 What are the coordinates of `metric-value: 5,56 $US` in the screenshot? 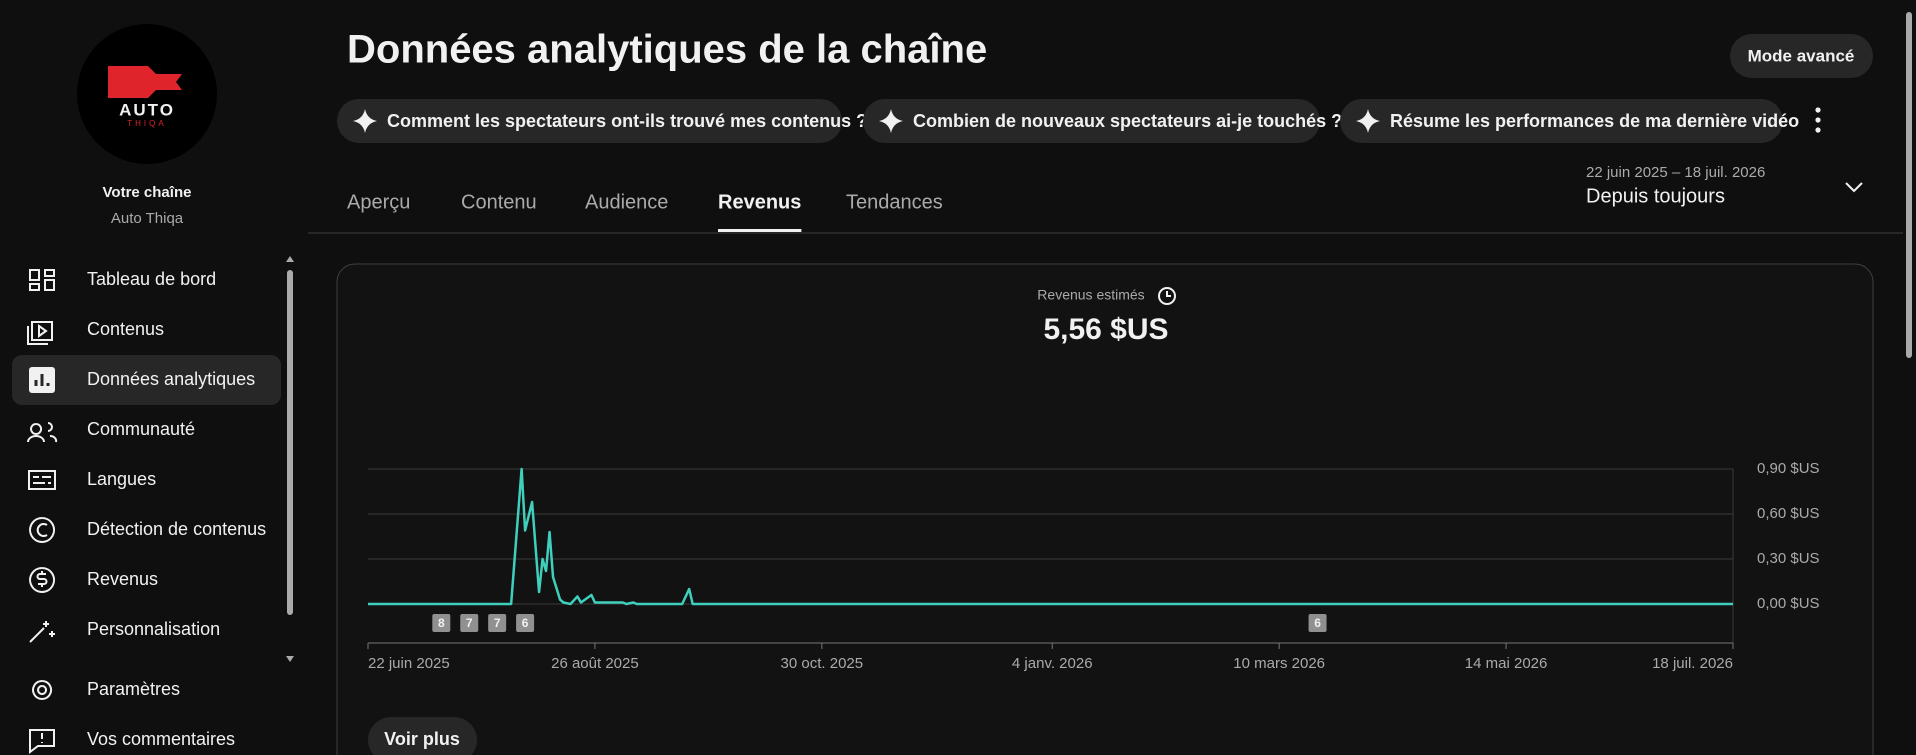 It's located at (1105, 329).